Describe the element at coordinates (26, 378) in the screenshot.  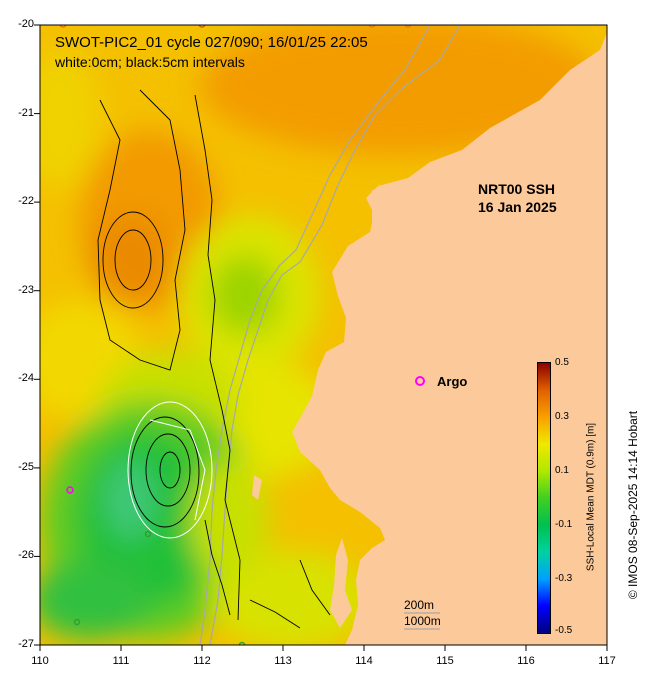
I see `y-tick-label: -24` at that location.